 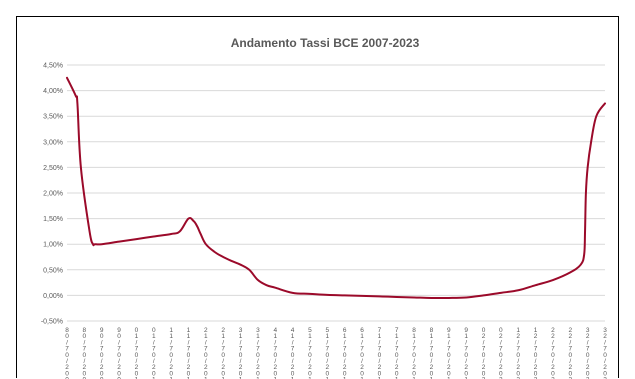 I want to click on y-tick-label: 2,50%, so click(x=53, y=168).